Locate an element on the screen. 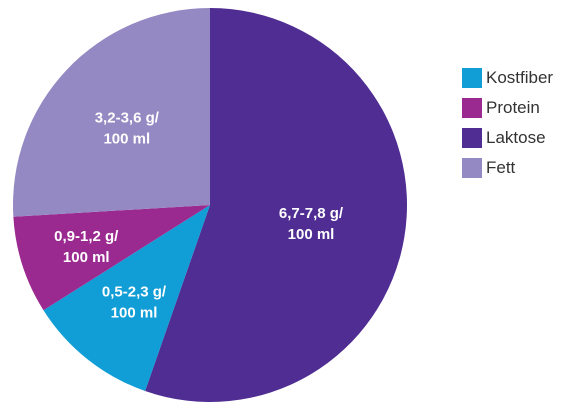  slice-label-protein-line2: 100 ml is located at coordinates (86, 257).